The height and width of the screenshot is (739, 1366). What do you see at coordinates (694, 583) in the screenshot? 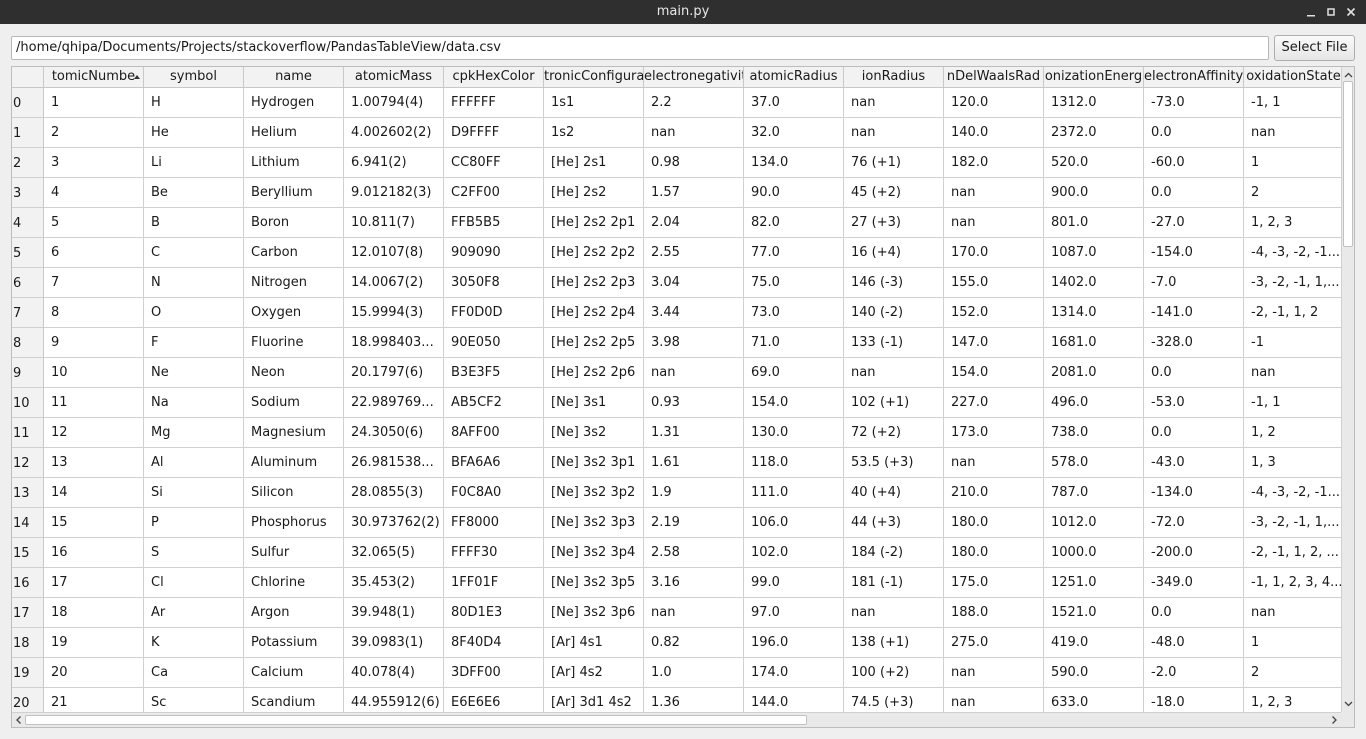
I see `table-cell: 3.16` at bounding box center [694, 583].